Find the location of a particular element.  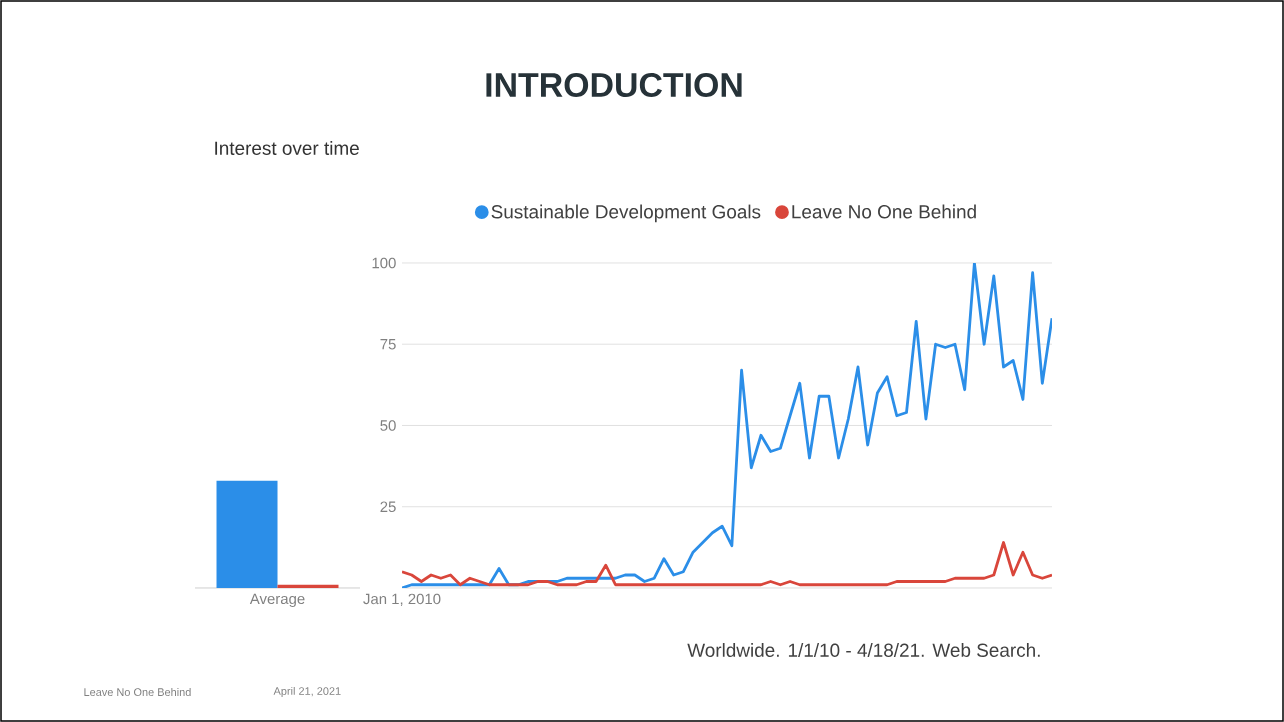

y-tick-label: 50 is located at coordinates (388, 425).